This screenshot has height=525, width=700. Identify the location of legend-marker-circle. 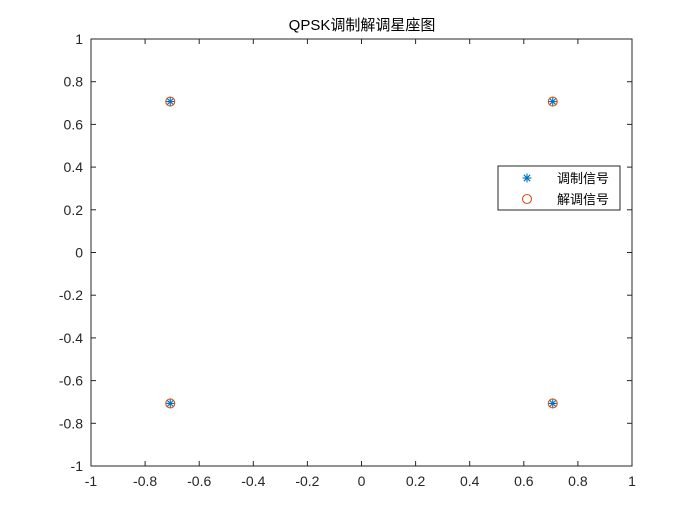
(527, 199).